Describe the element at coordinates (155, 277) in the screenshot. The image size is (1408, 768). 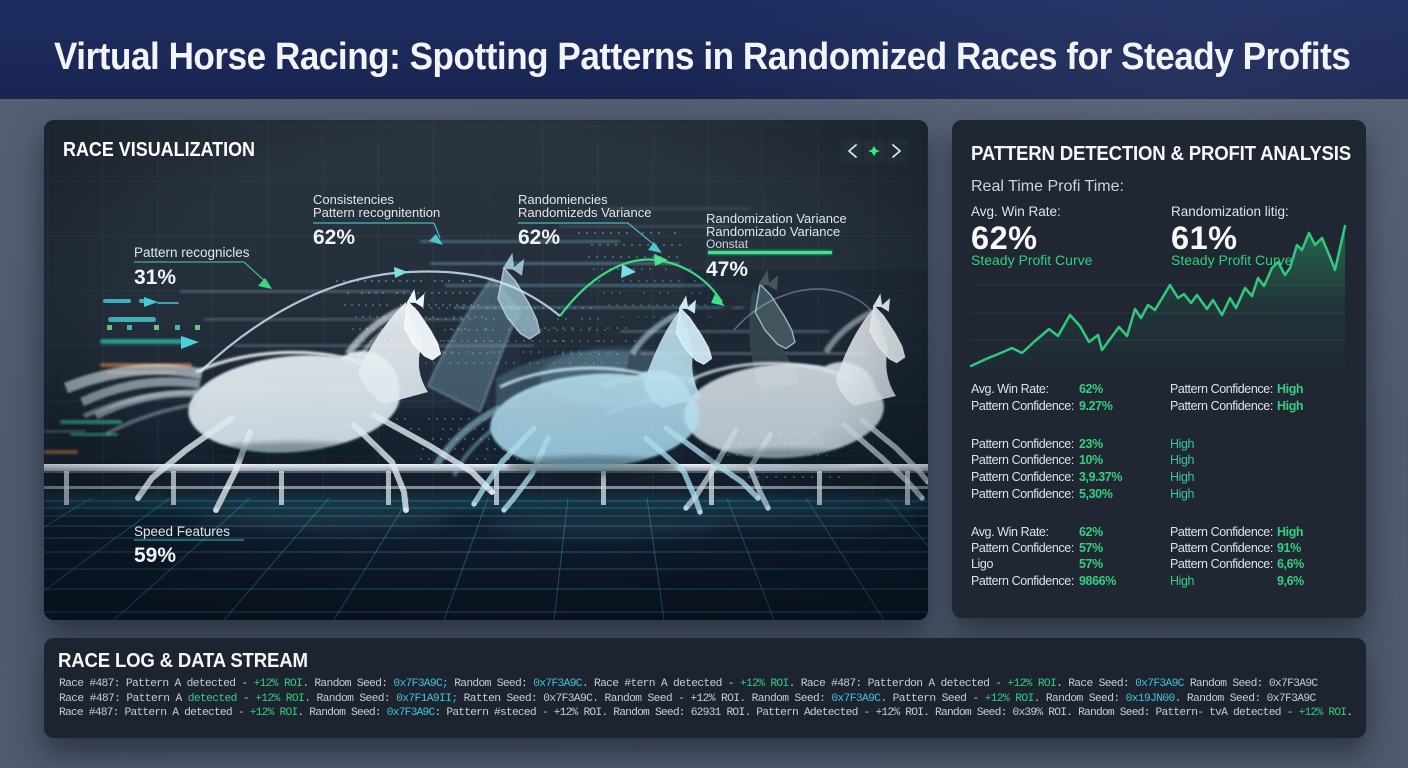
I see `svg-text: 31%` at that location.